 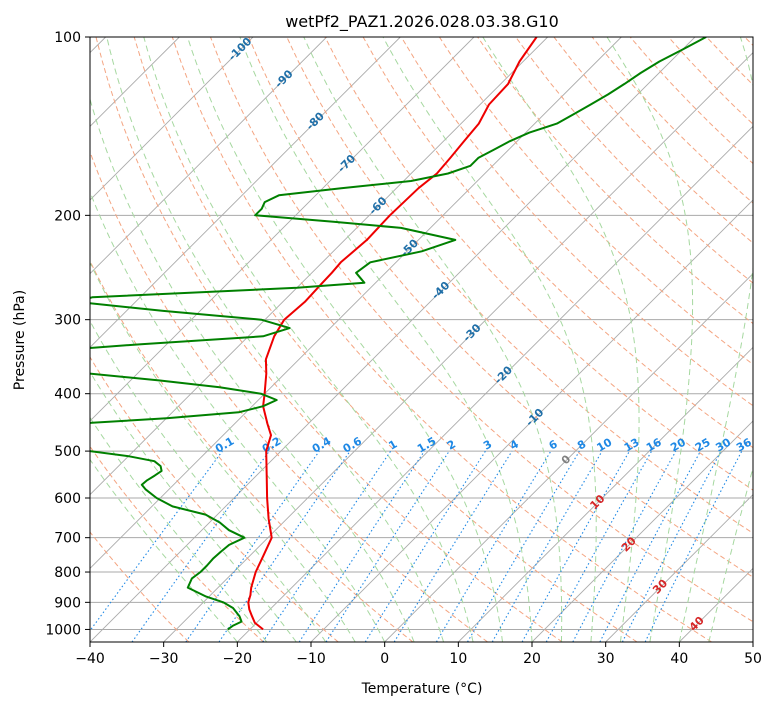 I want to click on x-tick-label: 10, so click(x=458, y=659).